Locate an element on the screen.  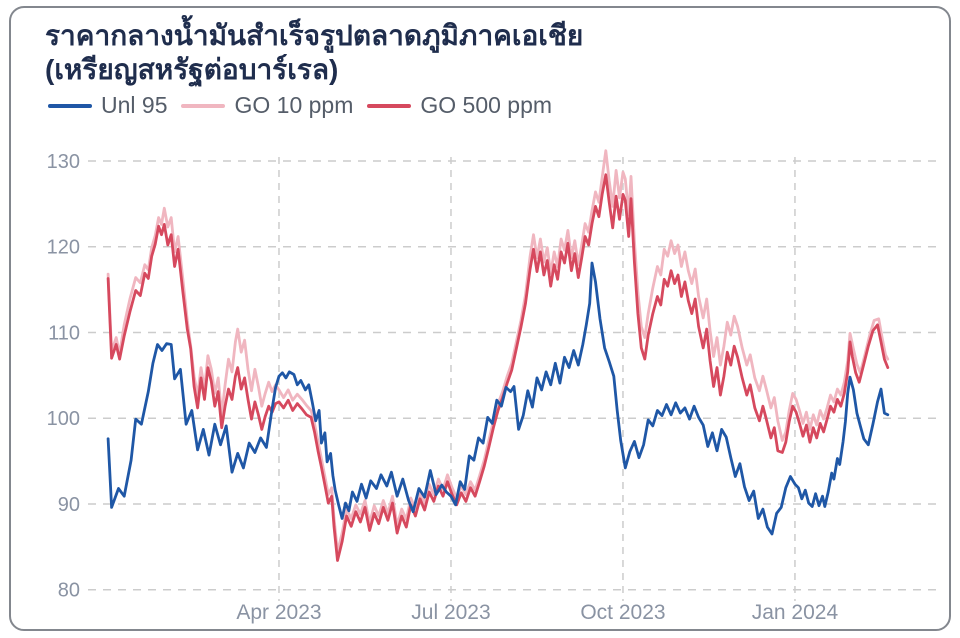
legend-line-swatch-unl95 is located at coordinates (70, 105).